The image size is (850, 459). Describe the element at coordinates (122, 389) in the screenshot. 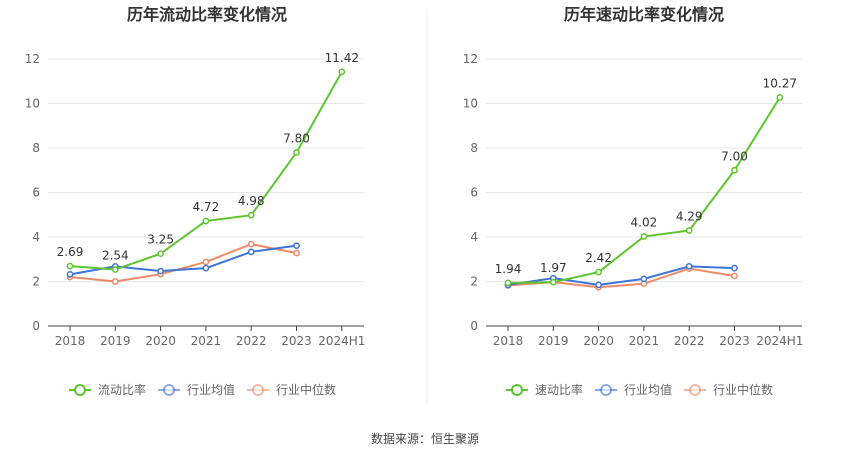

I see `legend-label: 流动比率` at that location.